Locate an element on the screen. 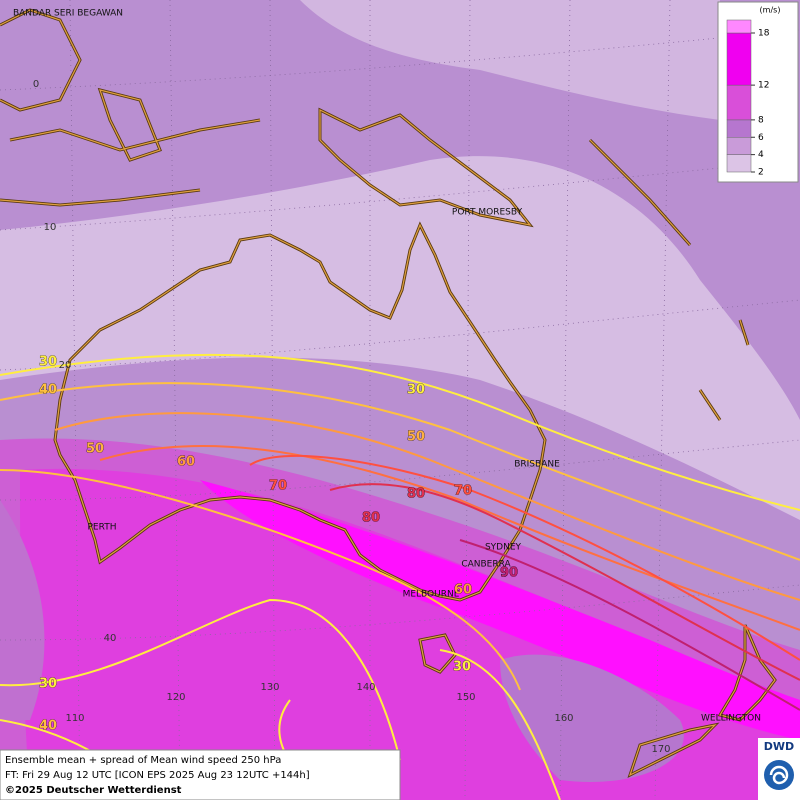  place-label: PORT MORESBY is located at coordinates (487, 213).